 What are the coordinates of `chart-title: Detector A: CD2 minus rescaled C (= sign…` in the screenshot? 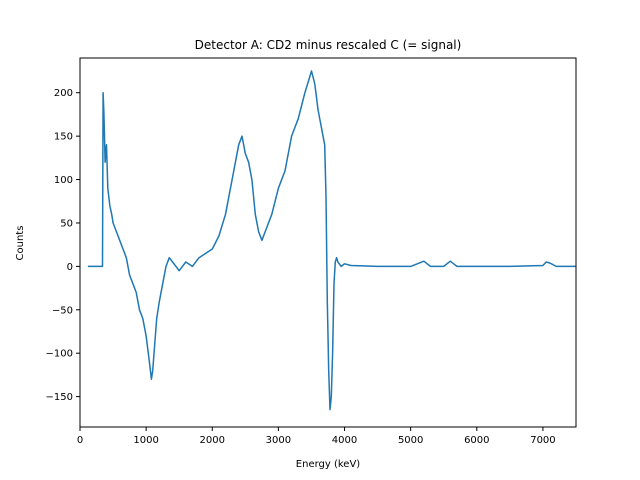 It's located at (328, 45).